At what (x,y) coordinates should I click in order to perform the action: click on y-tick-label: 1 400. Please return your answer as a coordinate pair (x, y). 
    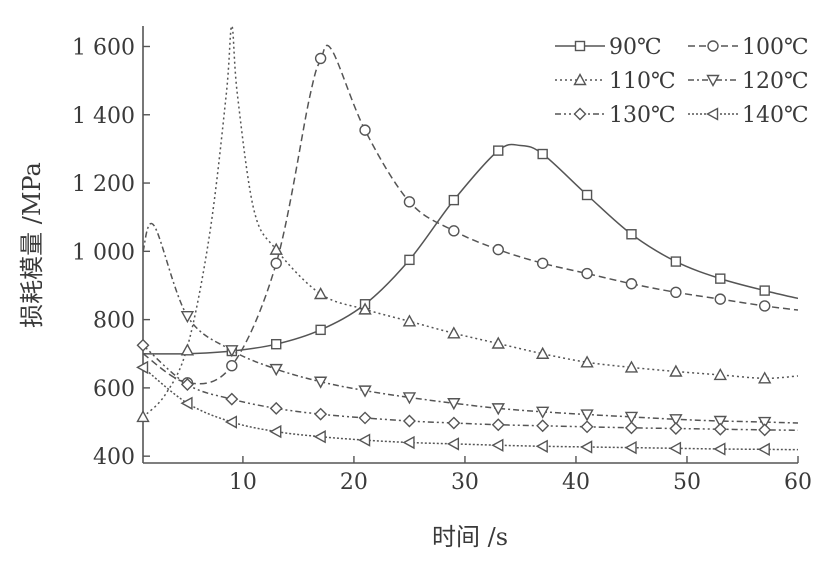
    Looking at the image, I should click on (103, 116).